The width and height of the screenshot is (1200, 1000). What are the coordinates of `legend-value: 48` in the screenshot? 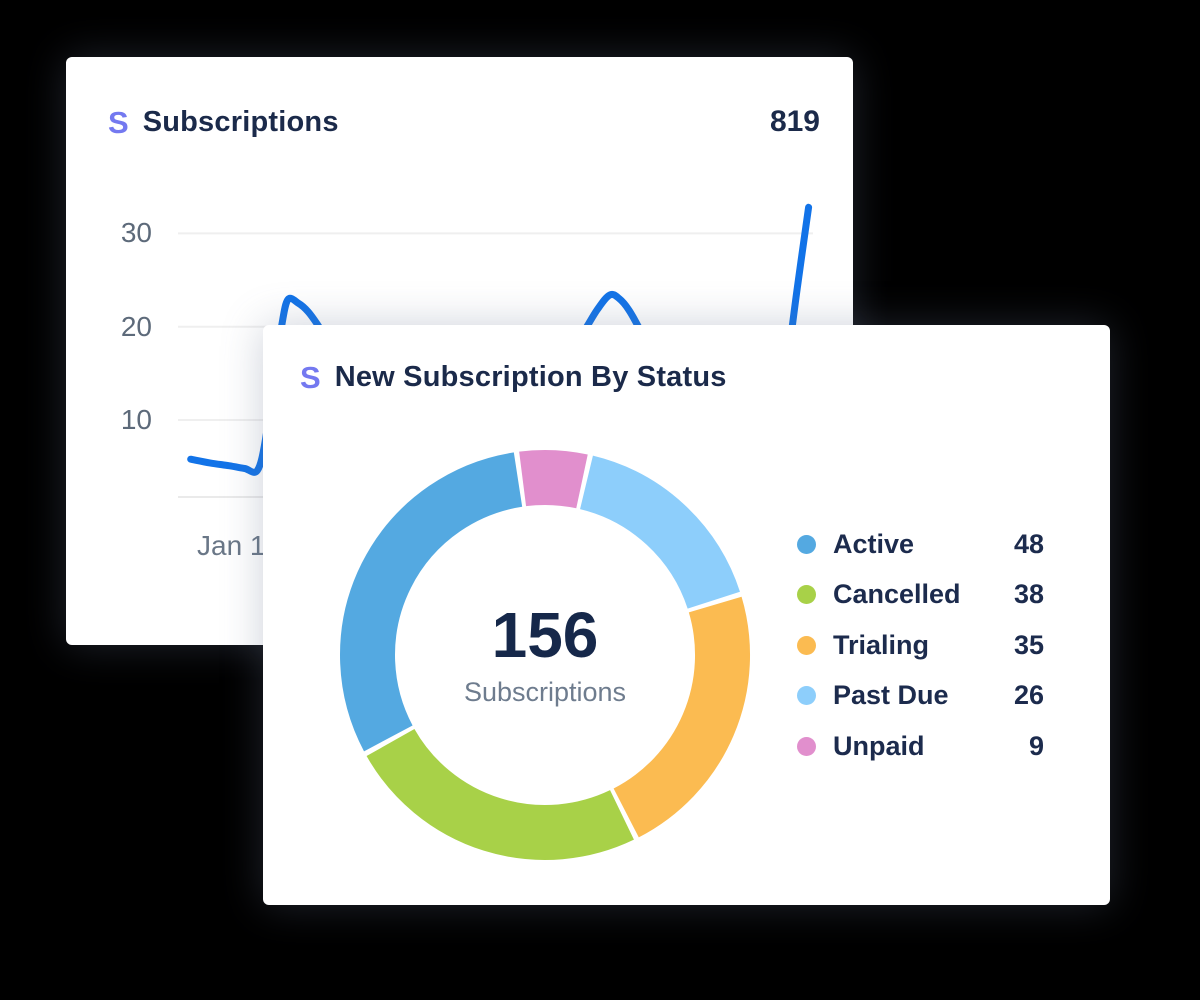 It's located at (1028, 543).